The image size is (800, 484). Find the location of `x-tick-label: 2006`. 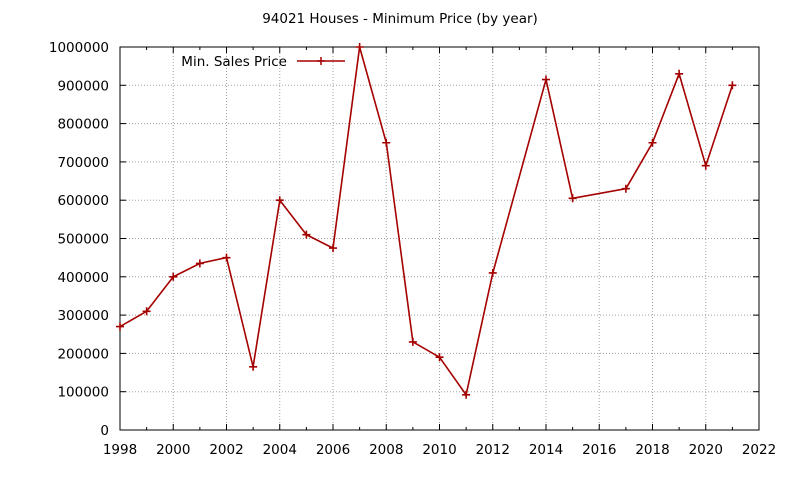

x-tick-label: 2006 is located at coordinates (333, 450).